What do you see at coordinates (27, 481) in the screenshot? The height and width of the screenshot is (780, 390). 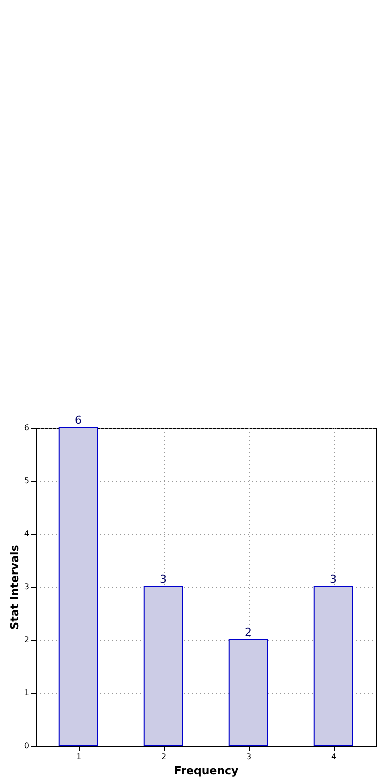 I see `y-tick-label: 5` at bounding box center [27, 481].